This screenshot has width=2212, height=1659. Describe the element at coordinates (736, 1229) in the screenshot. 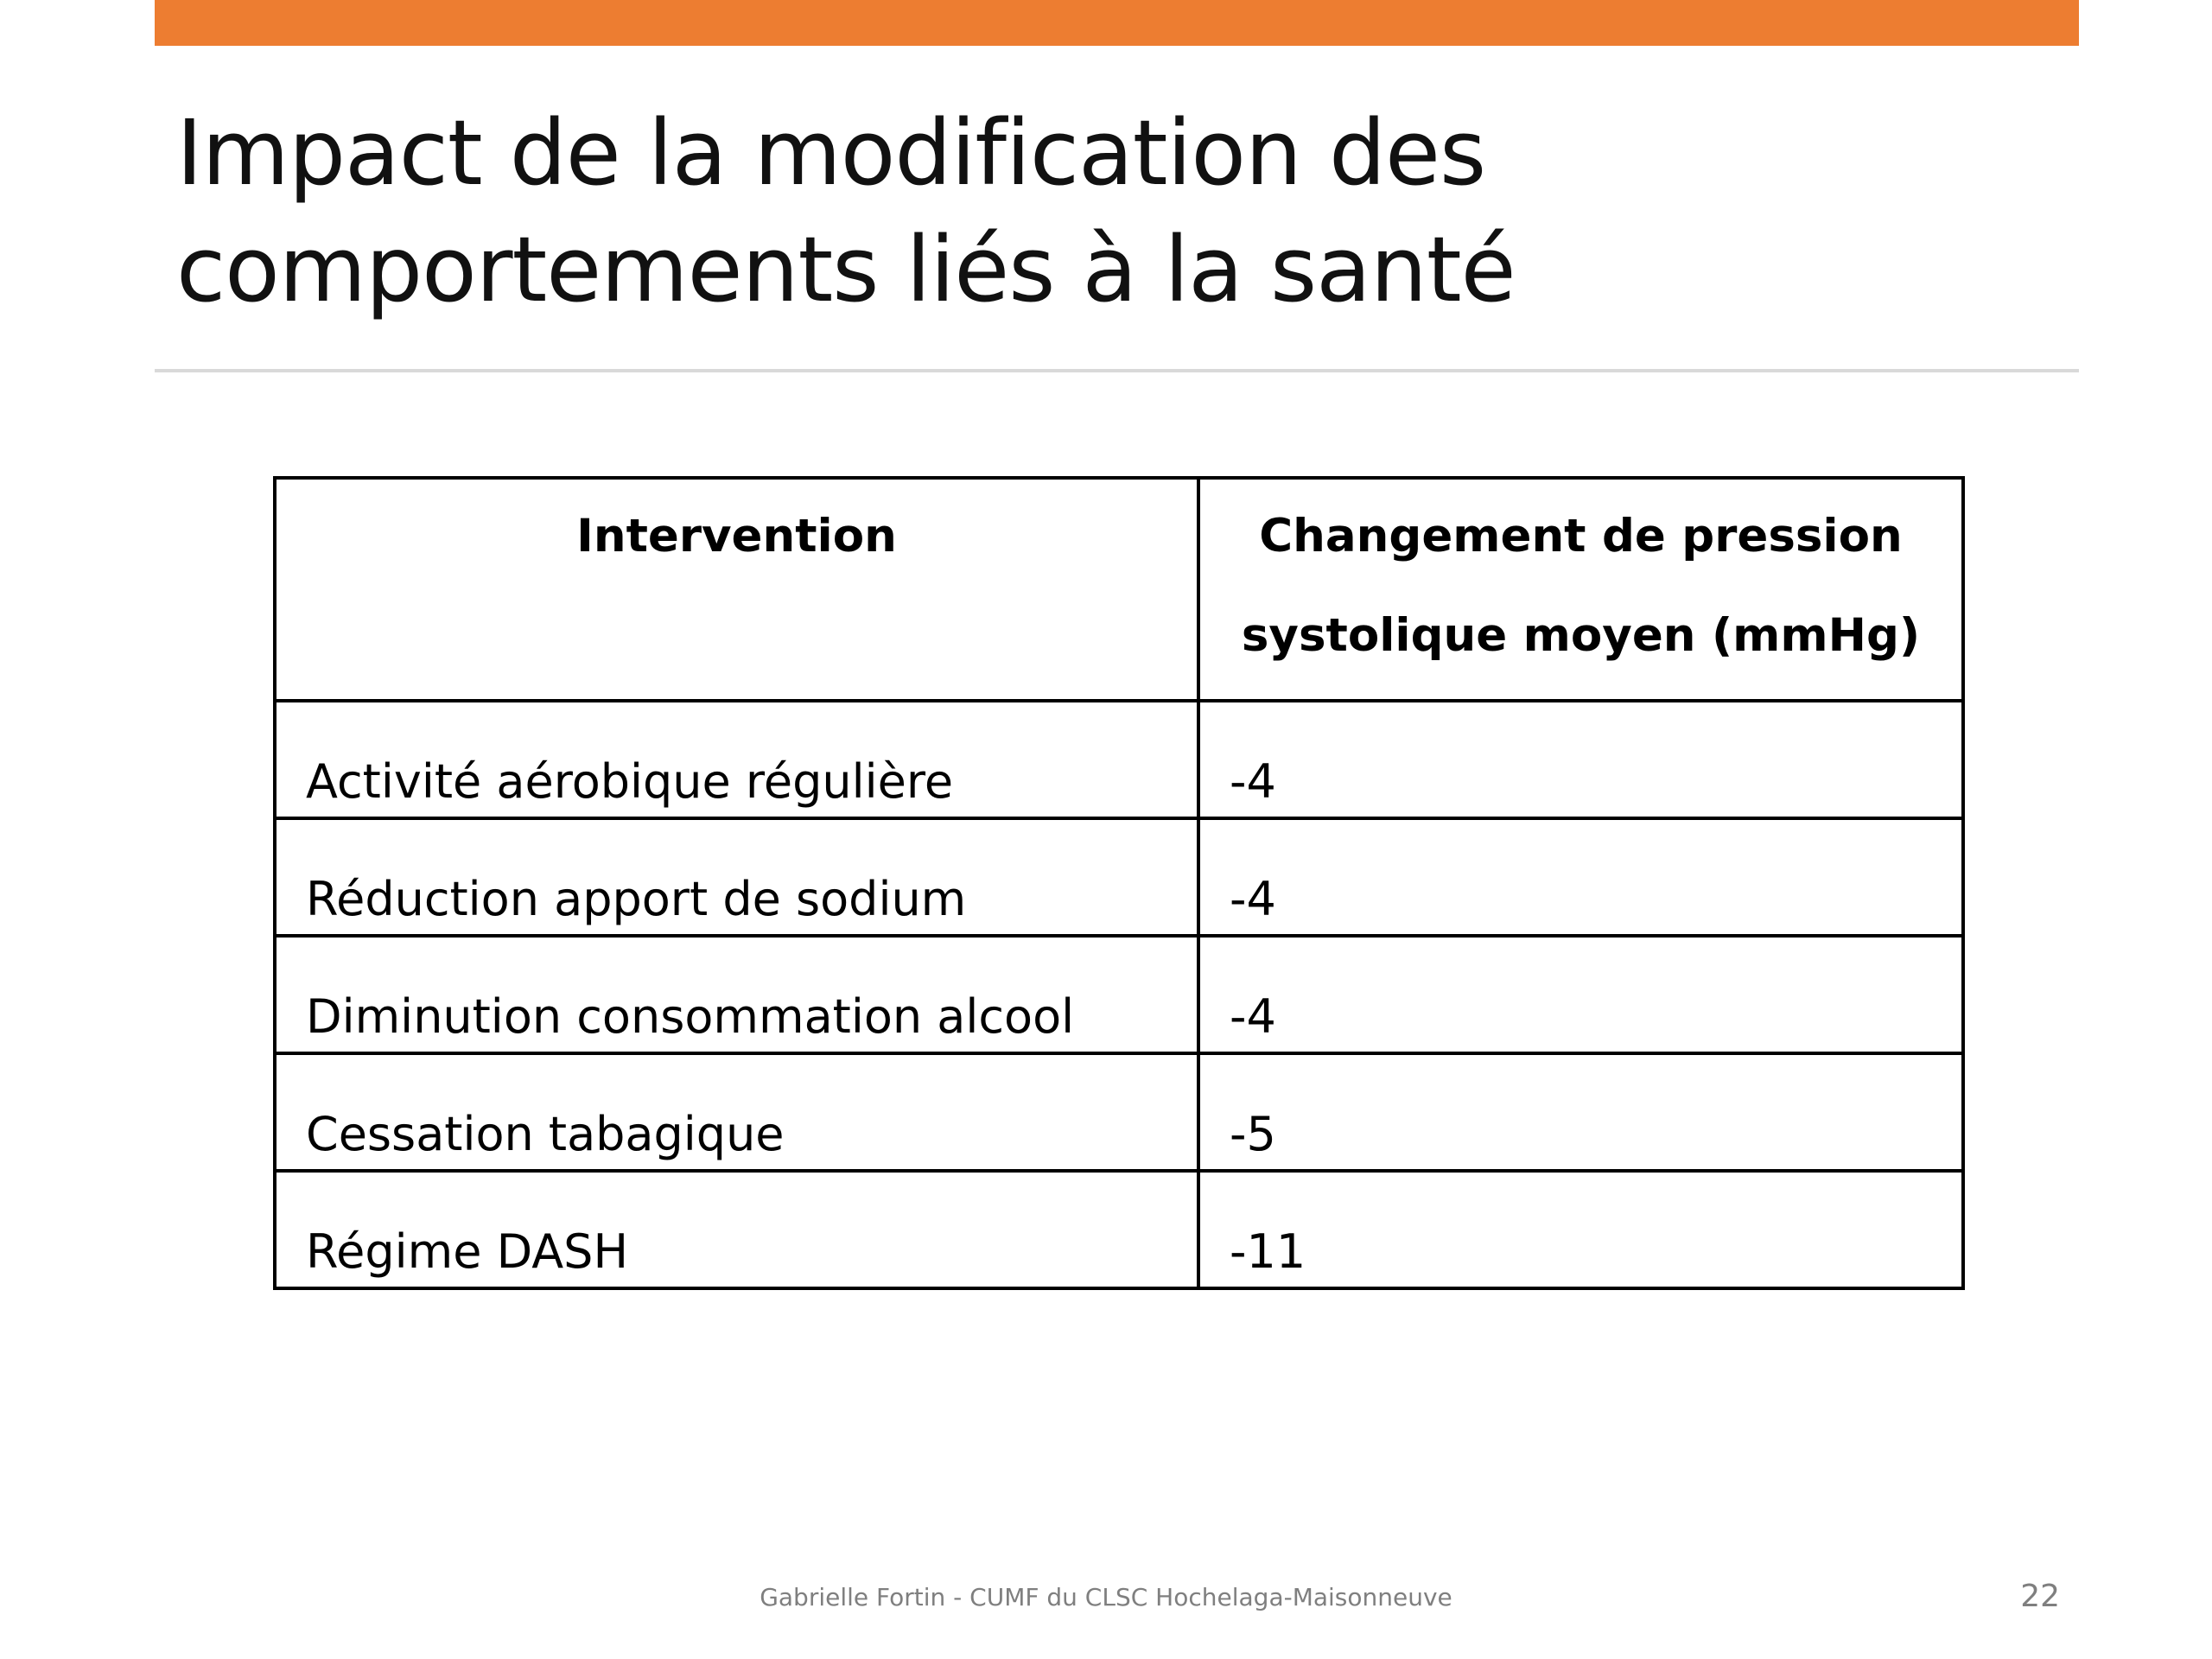

I see `intervention-cell: Régime DASH` at that location.